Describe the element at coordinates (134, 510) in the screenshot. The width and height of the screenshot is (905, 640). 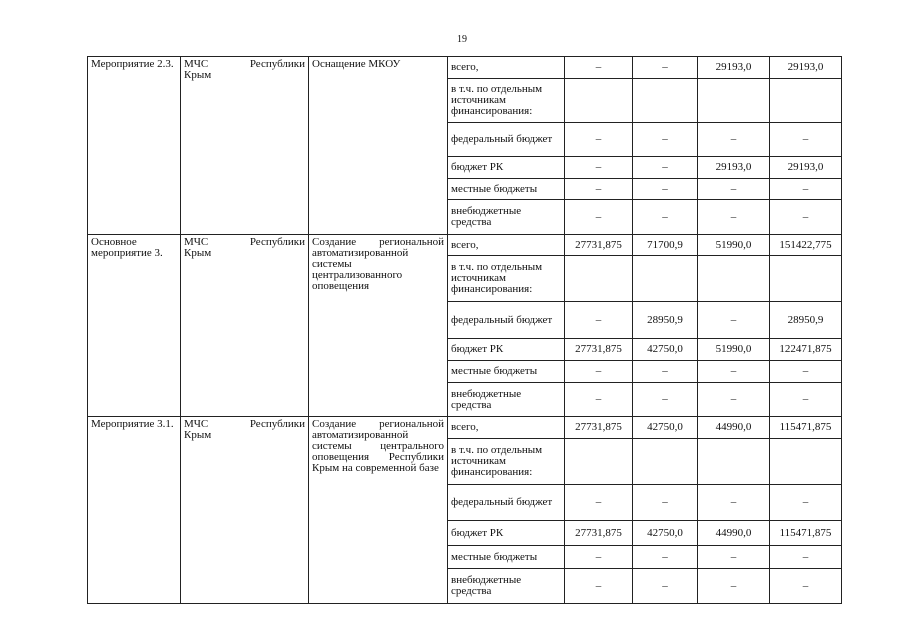
I see `measure-name: Мероприятие 3.1.` at that location.